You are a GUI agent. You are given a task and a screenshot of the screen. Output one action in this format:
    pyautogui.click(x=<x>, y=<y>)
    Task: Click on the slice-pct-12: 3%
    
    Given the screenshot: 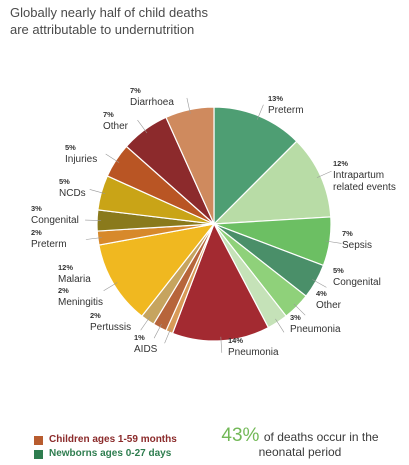 What is the action you would take?
    pyautogui.click(x=36, y=208)
    